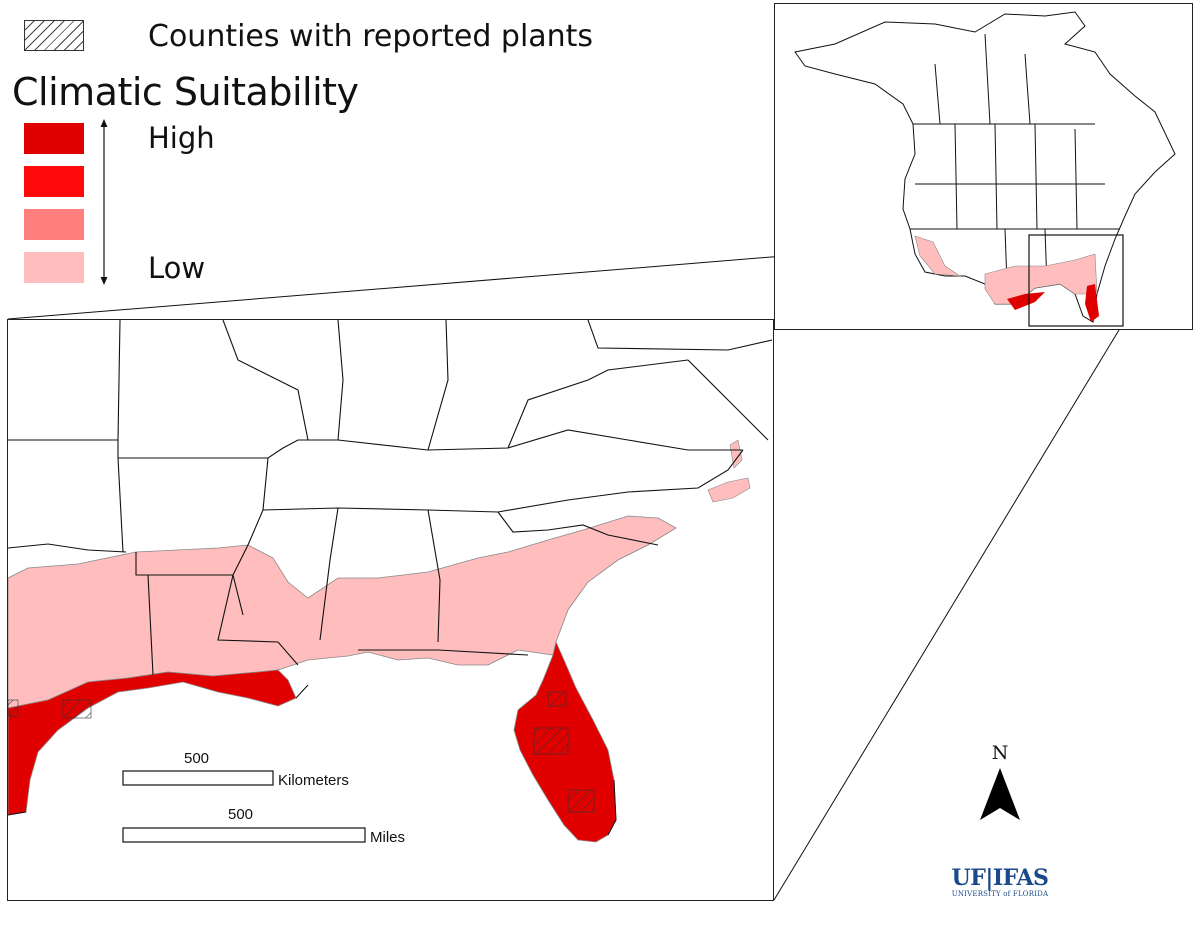 The height and width of the screenshot is (927, 1200). What do you see at coordinates (196, 758) in the screenshot?
I see `scalebar-km-value: 500` at bounding box center [196, 758].